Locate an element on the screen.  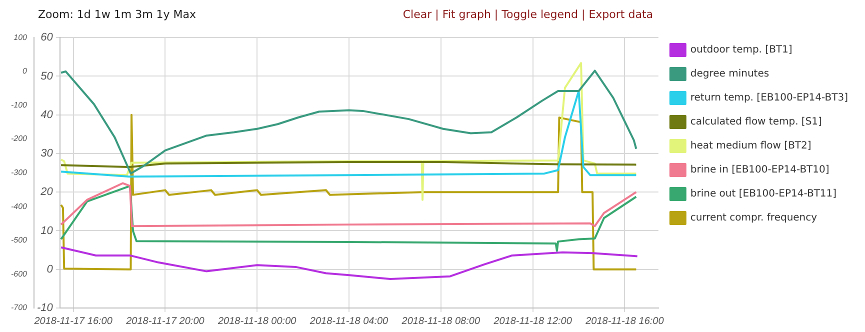
x-tick-label: 2018-11-18 00:00 is located at coordinates (256, 321).